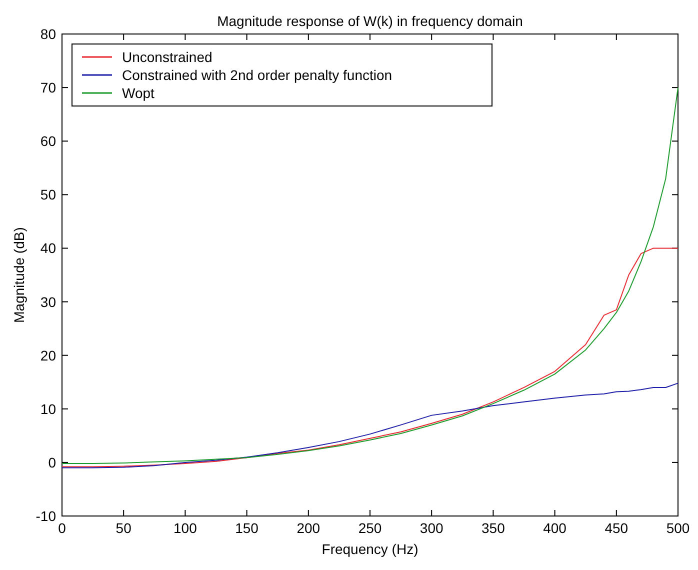  What do you see at coordinates (48, 88) in the screenshot?
I see `y-tick-label: 70` at bounding box center [48, 88].